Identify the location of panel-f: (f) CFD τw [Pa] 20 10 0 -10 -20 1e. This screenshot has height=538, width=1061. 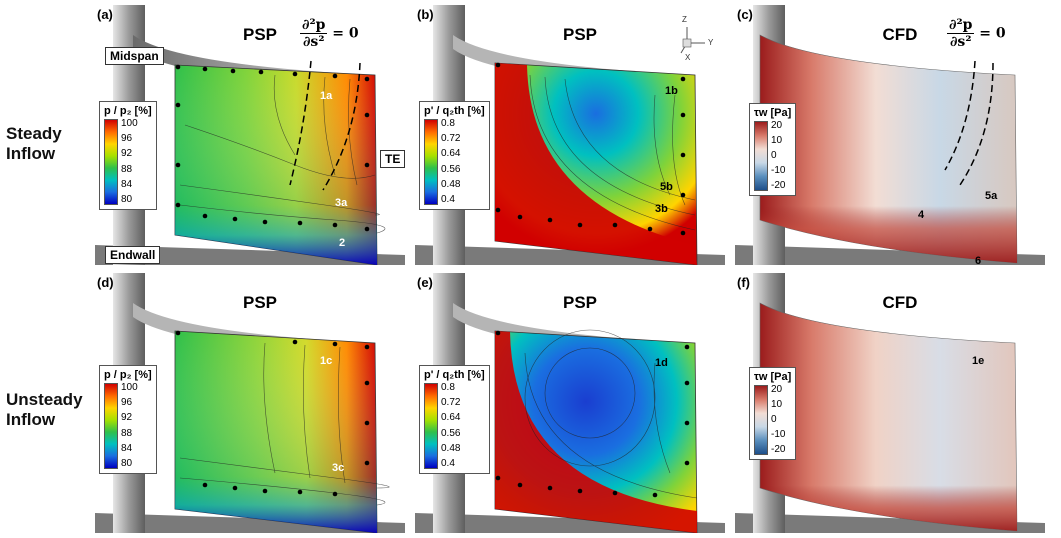
(890, 403).